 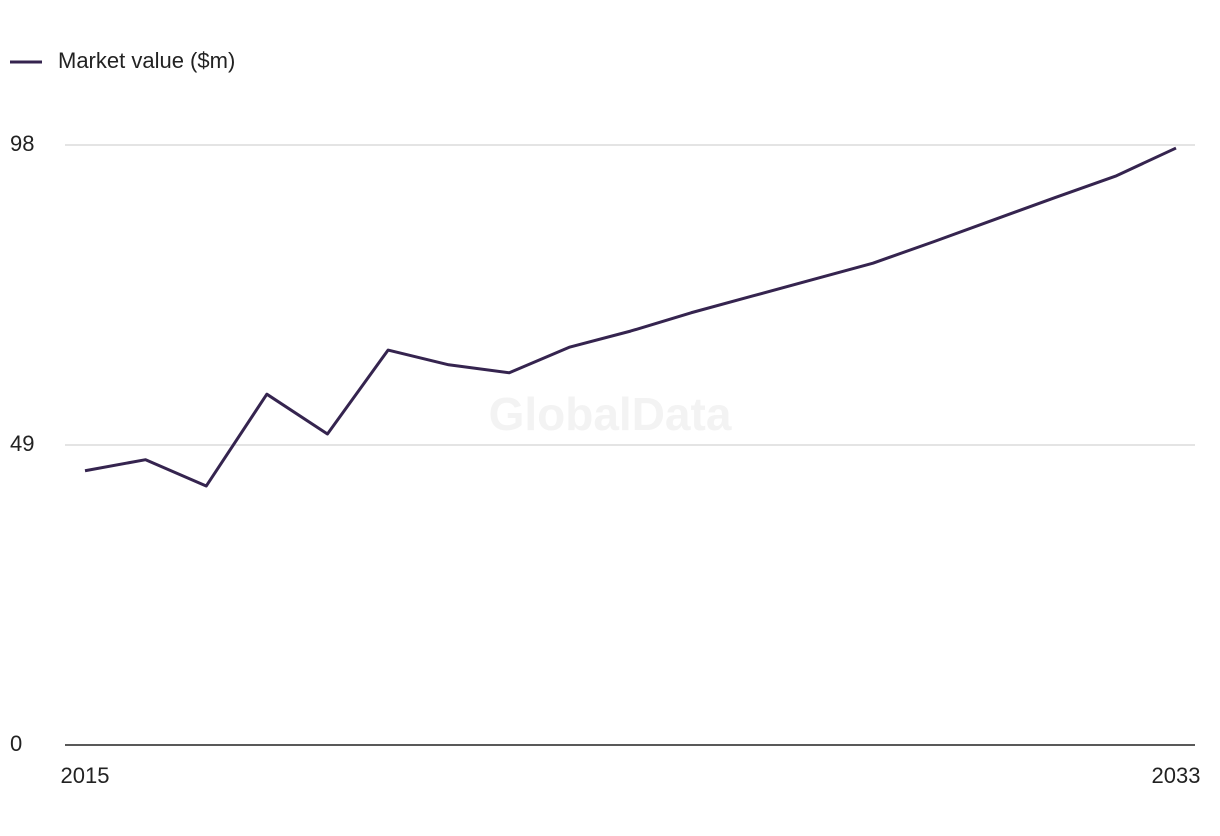 I want to click on x-tick-label: 2033, so click(x=1176, y=775).